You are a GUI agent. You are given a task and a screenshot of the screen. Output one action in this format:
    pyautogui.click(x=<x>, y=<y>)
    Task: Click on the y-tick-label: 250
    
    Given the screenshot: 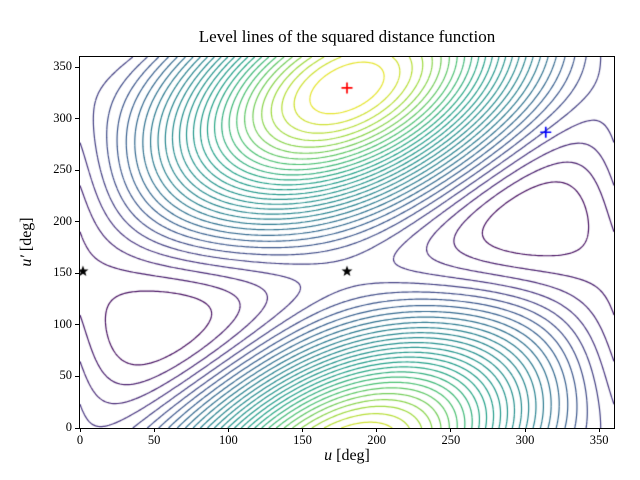 What is the action you would take?
    pyautogui.click(x=62, y=169)
    